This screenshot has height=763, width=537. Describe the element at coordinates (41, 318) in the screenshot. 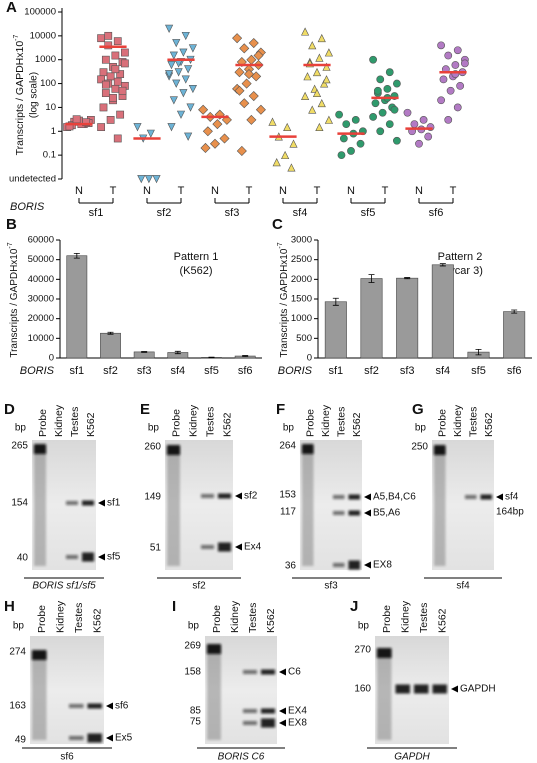

I see `y-tick-label: 20000` at that location.